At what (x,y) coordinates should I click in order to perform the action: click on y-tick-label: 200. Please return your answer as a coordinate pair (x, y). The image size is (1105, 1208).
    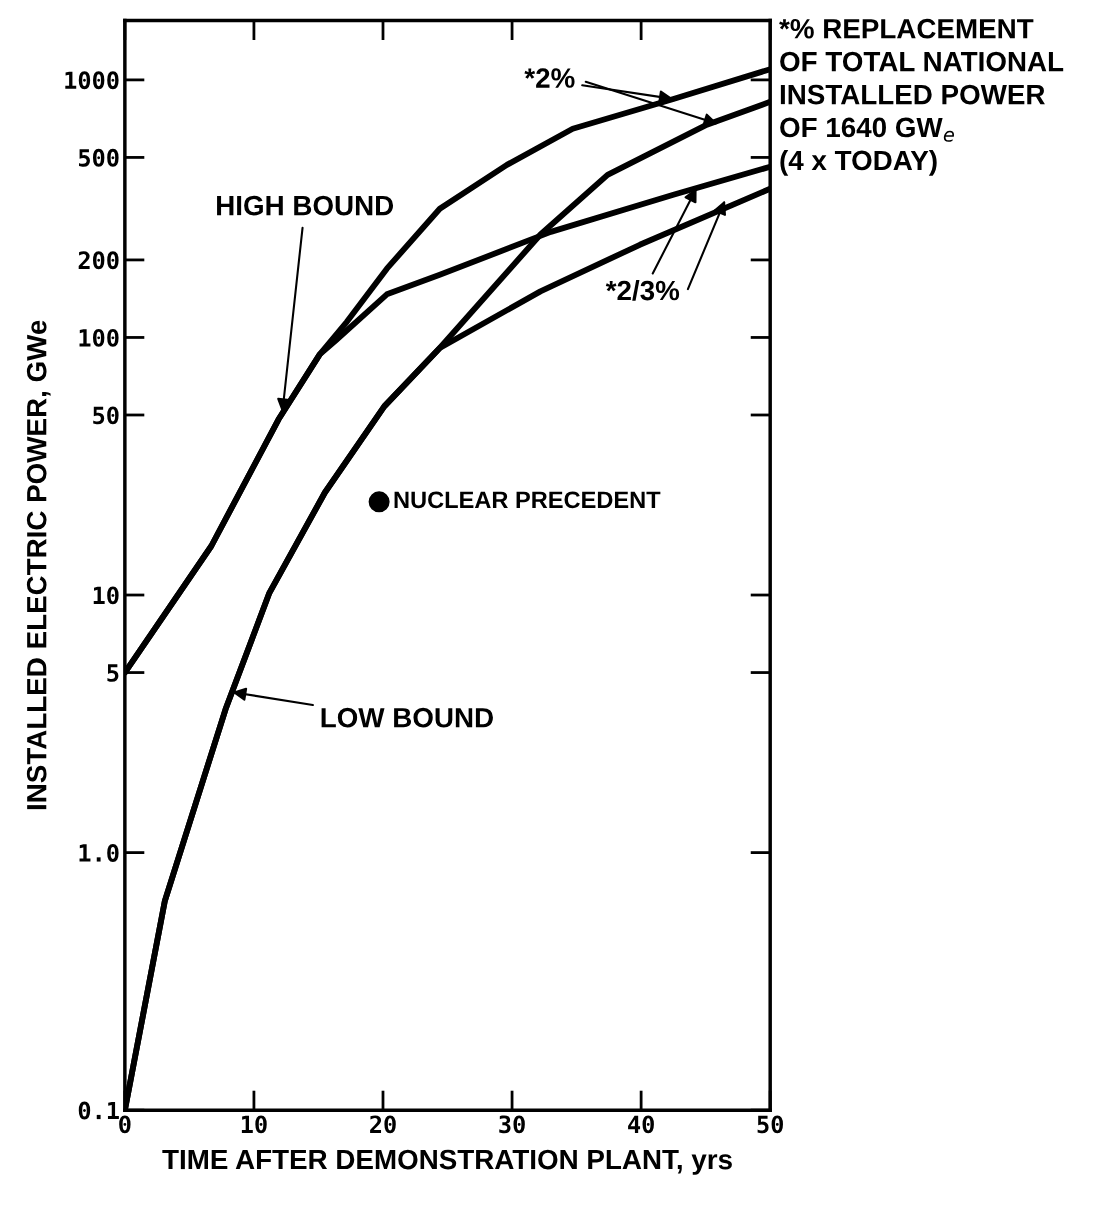
    Looking at the image, I should click on (98, 260).